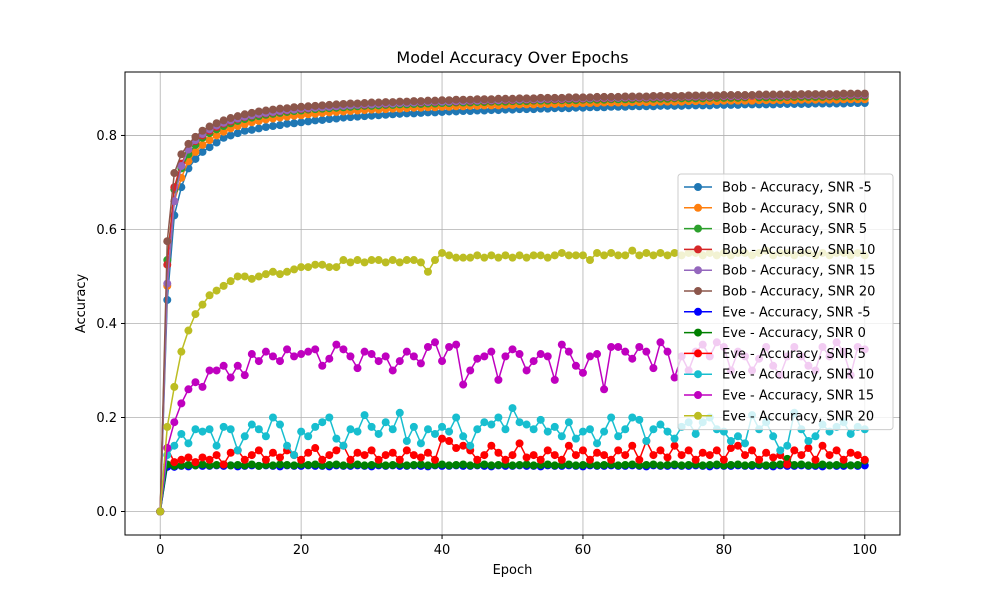 This screenshot has height=604, width=1000. I want to click on y-axis-title: Accuracy, so click(81, 304).